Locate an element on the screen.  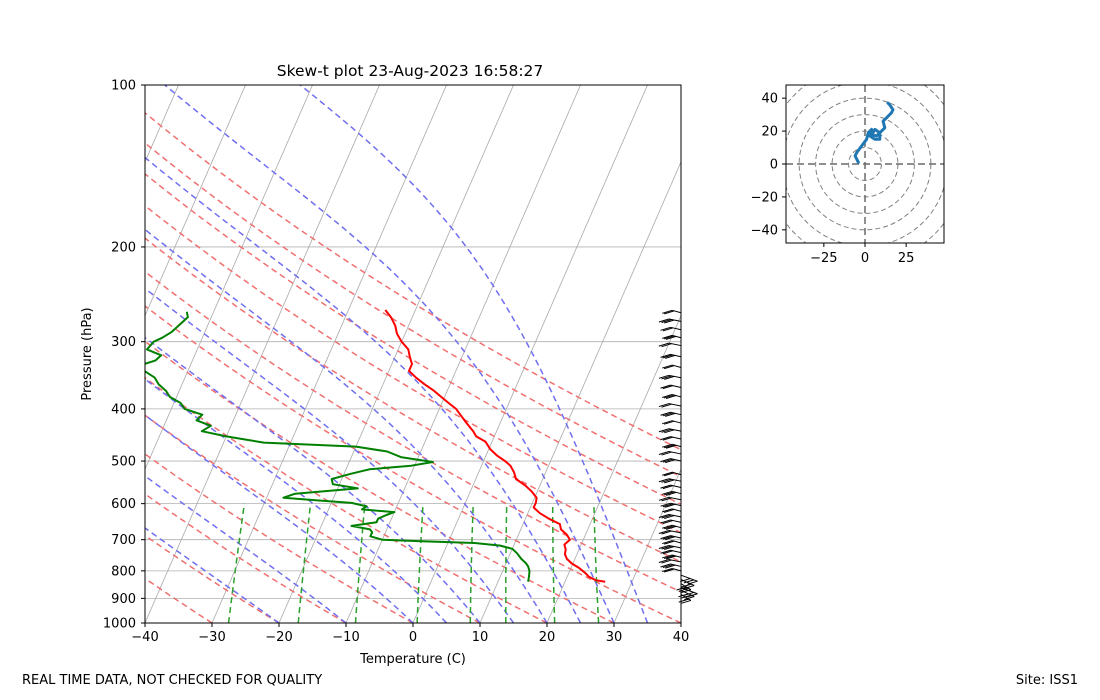
hodo-x-tick-label: 25 is located at coordinates (906, 258).